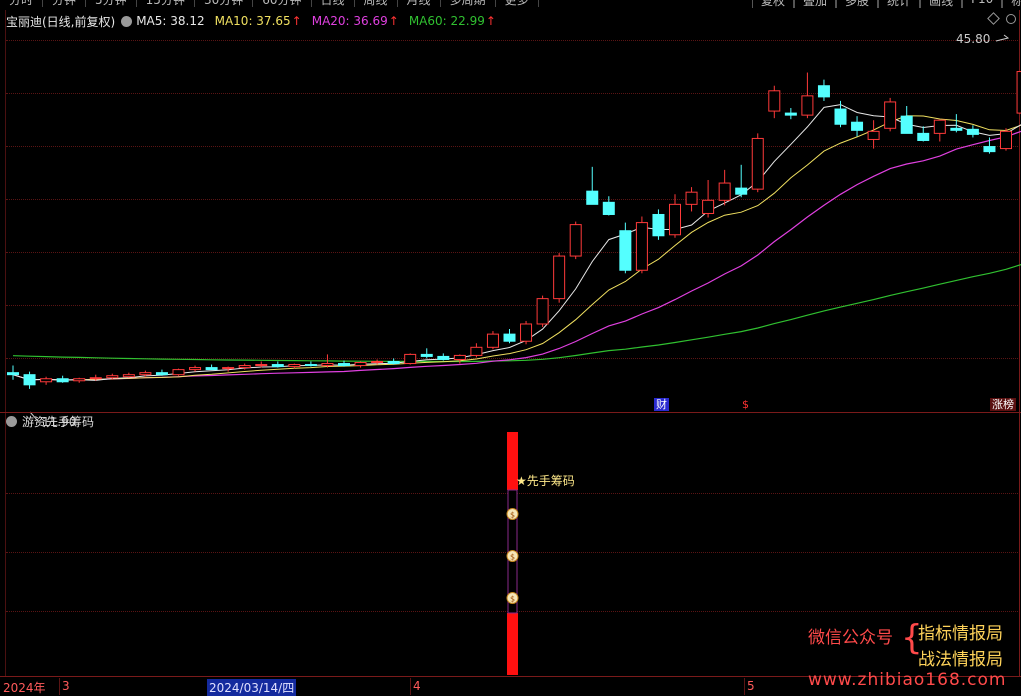 The height and width of the screenshot is (696, 1021). Describe the element at coordinates (516, 313) in the screenshot. I see `ma60-line` at that location.